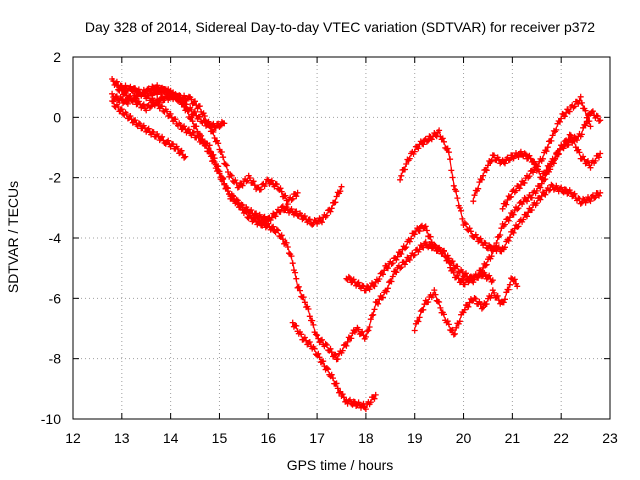 The width and height of the screenshot is (640, 480). I want to click on y-tick-label: -10, so click(51, 419).